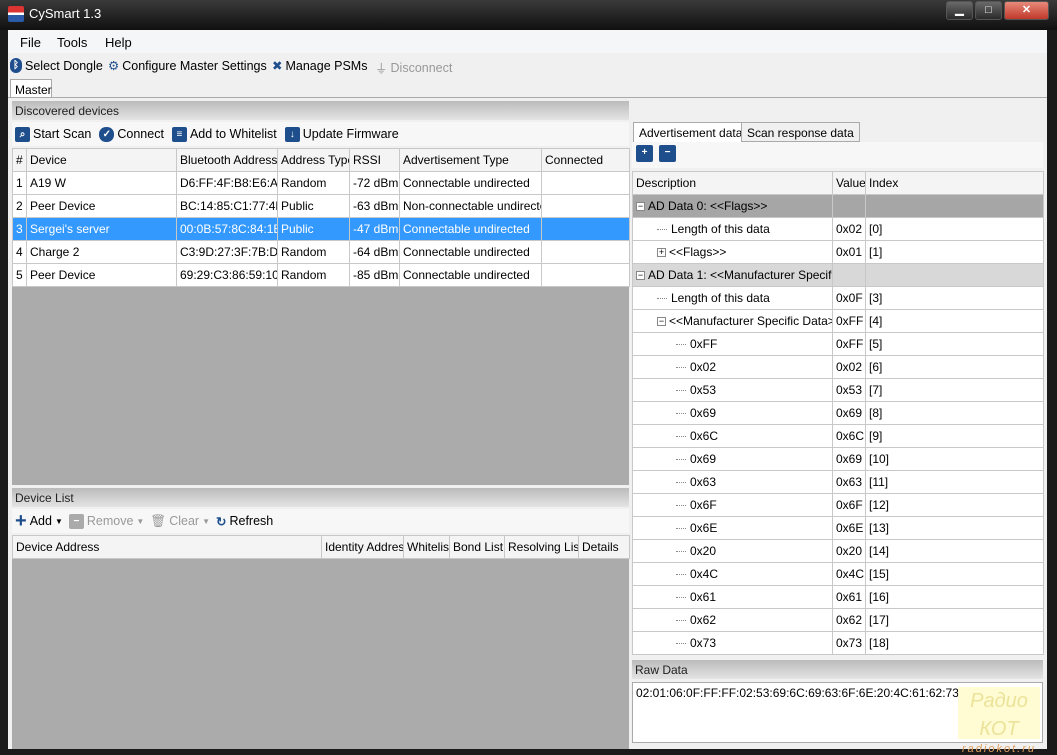 This screenshot has height=755, width=1057. Describe the element at coordinates (22, 134) in the screenshot. I see `scan-icon: ⌕` at that location.